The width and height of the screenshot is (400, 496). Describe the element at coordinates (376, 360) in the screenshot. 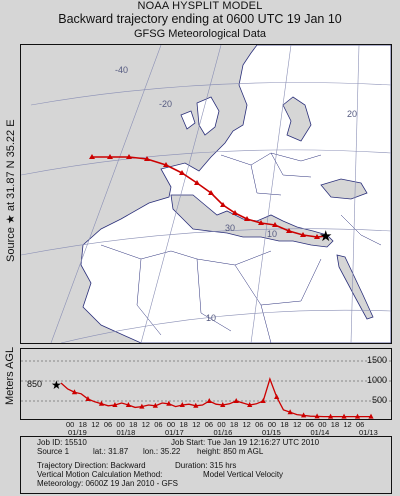

I see `altitude-tick-1500: 1500` at that location.